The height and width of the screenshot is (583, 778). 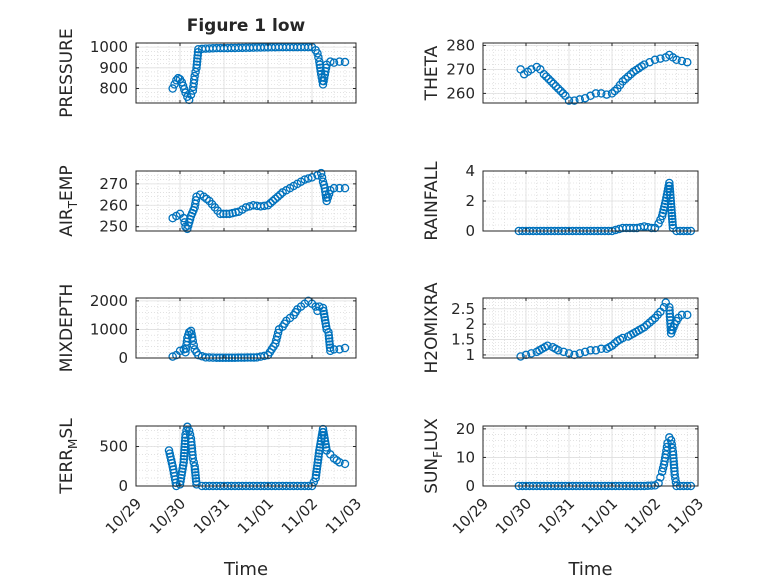 What do you see at coordinates (211, 515) in the screenshot?
I see `x-tick-label: 10/31` at bounding box center [211, 515].